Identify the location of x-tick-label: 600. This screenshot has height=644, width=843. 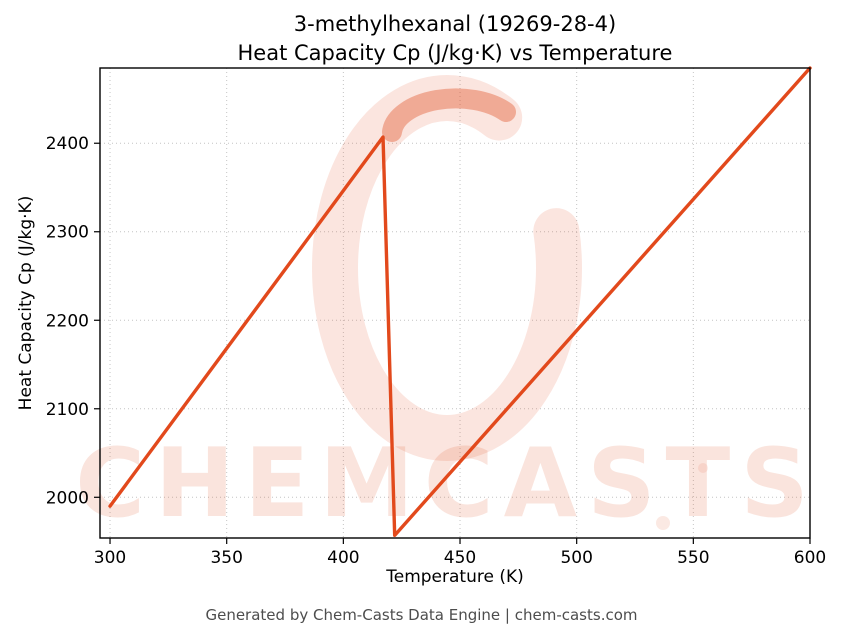
(810, 558).